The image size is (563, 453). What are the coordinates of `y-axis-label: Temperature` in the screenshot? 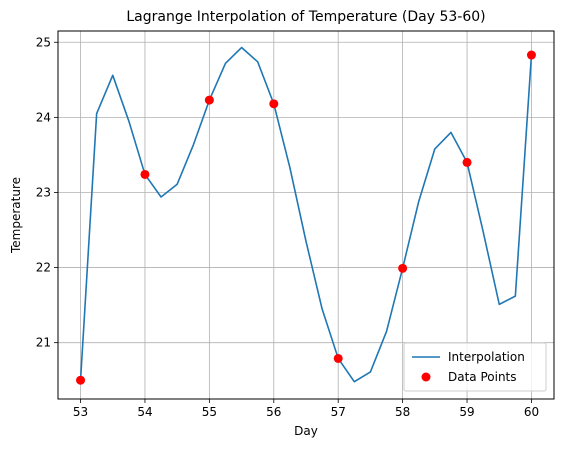 It's located at (16, 215).